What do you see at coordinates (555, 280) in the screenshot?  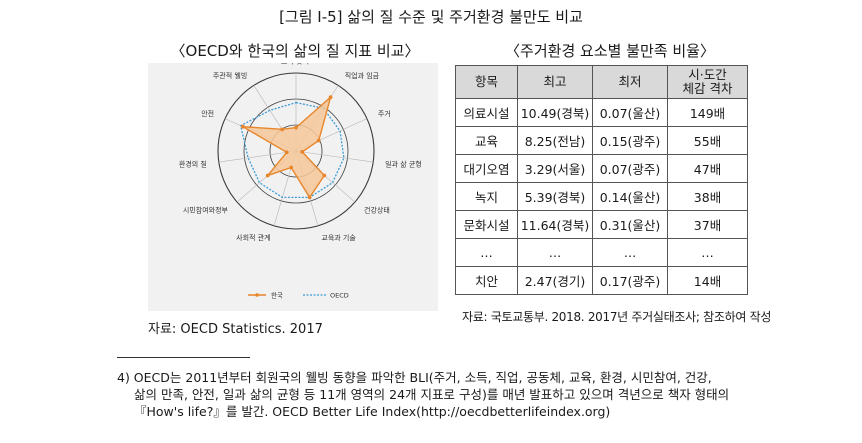 I see `cell-highest: 2.47(경기)` at bounding box center [555, 280].